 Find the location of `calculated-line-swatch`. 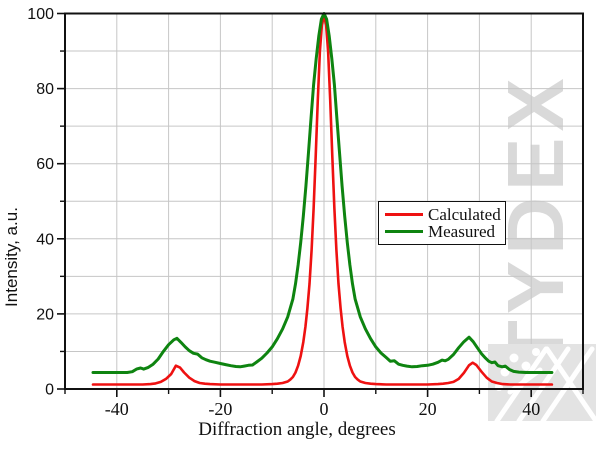

calculated-line-swatch is located at coordinates (404, 214).